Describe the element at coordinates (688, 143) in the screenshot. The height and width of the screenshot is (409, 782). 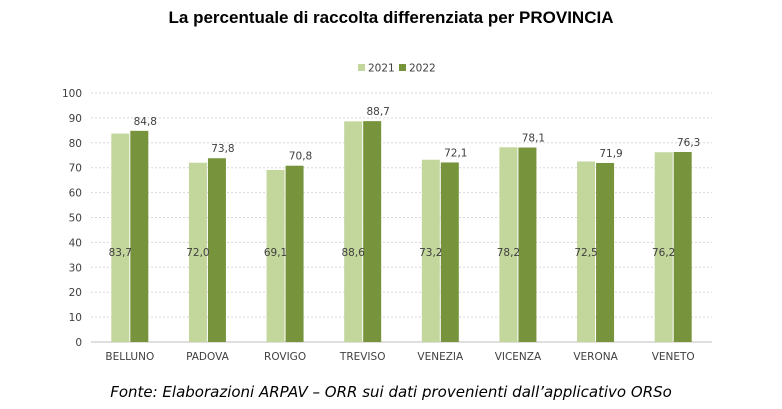
I see `data-label-2022: 76,3` at that location.